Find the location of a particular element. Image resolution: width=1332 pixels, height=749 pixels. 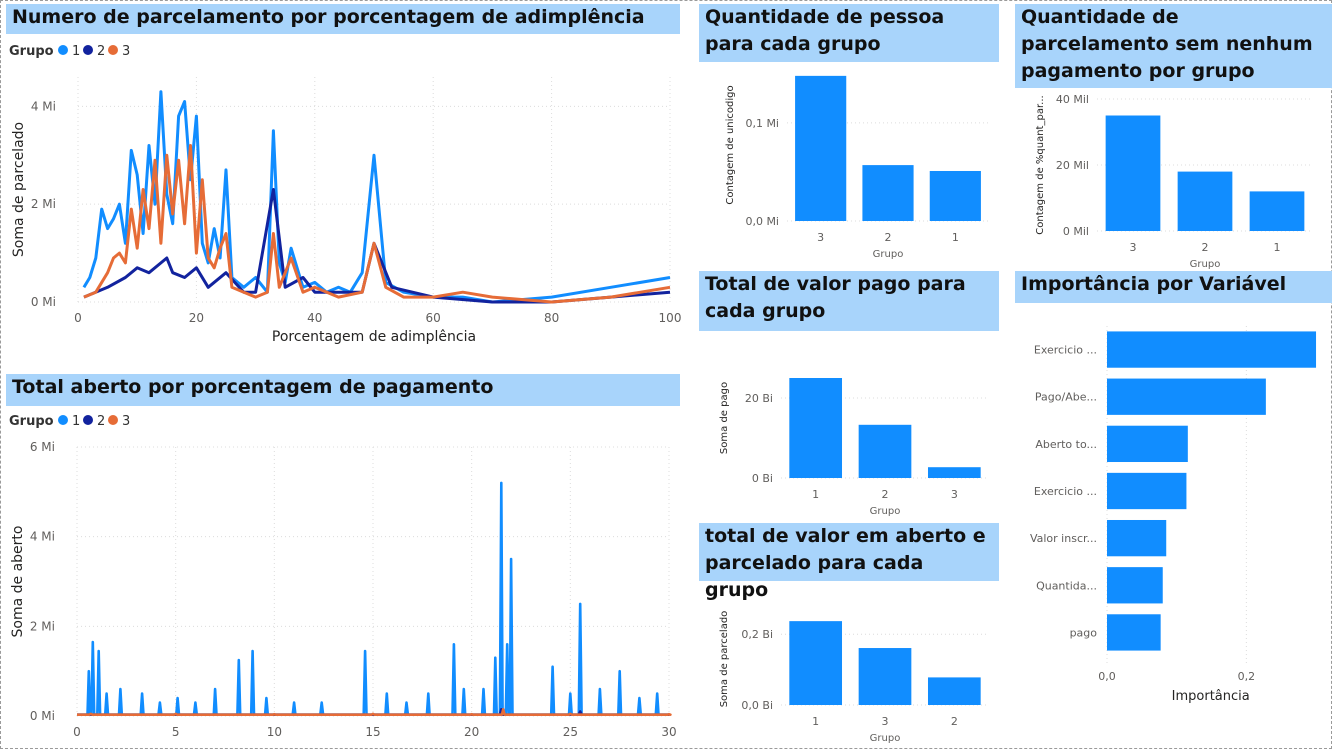

x-tick-label: 15 is located at coordinates (372, 732).